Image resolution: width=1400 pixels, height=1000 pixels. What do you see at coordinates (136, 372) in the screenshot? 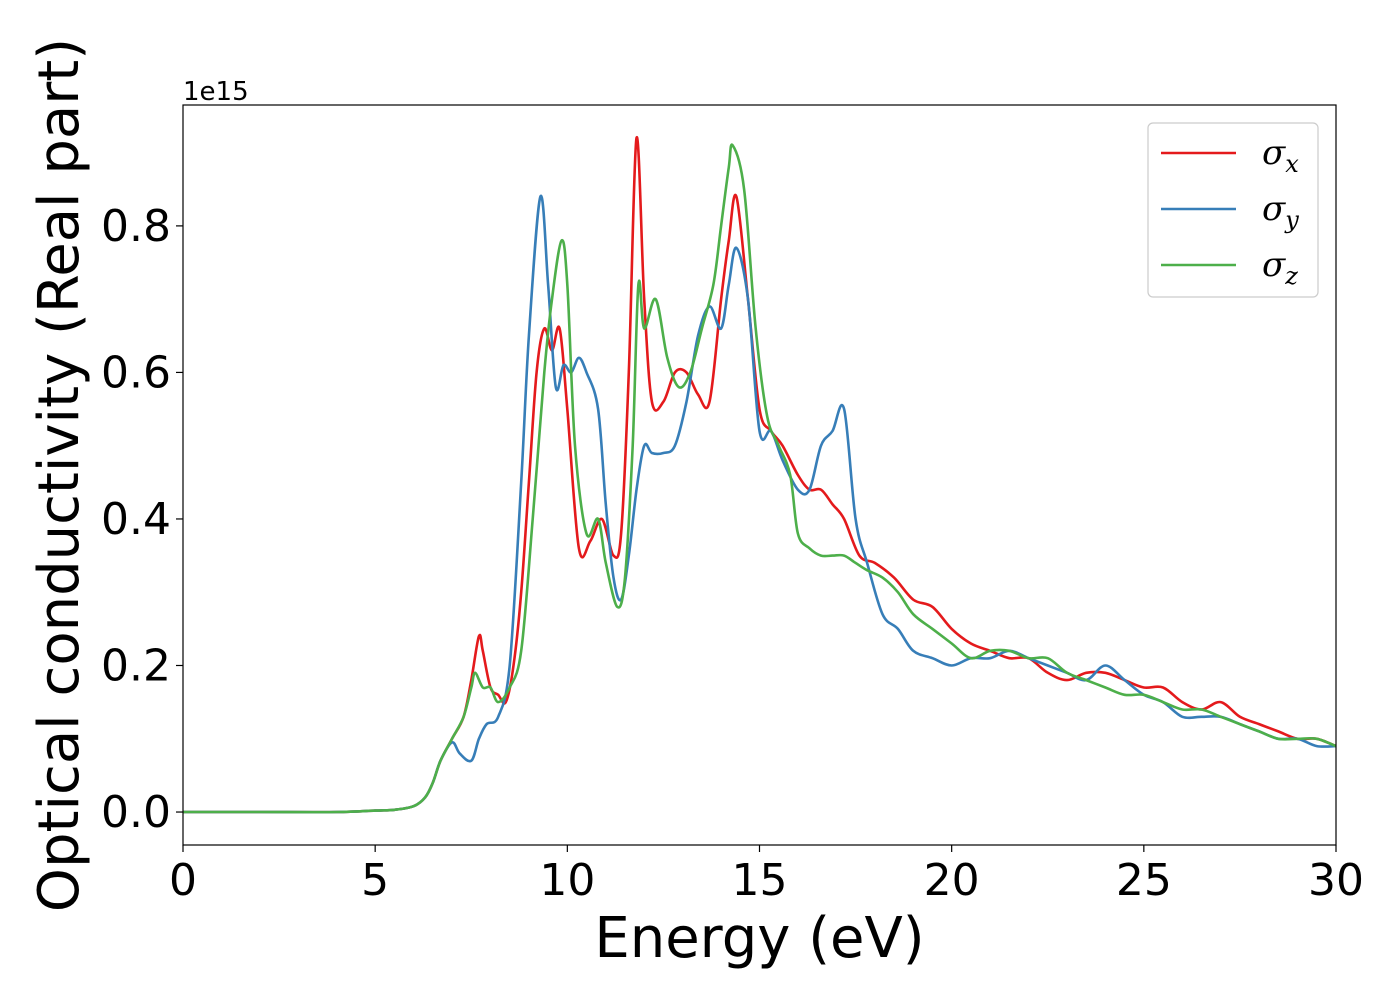
I see `y-tick-label: 0.6` at bounding box center [136, 372].